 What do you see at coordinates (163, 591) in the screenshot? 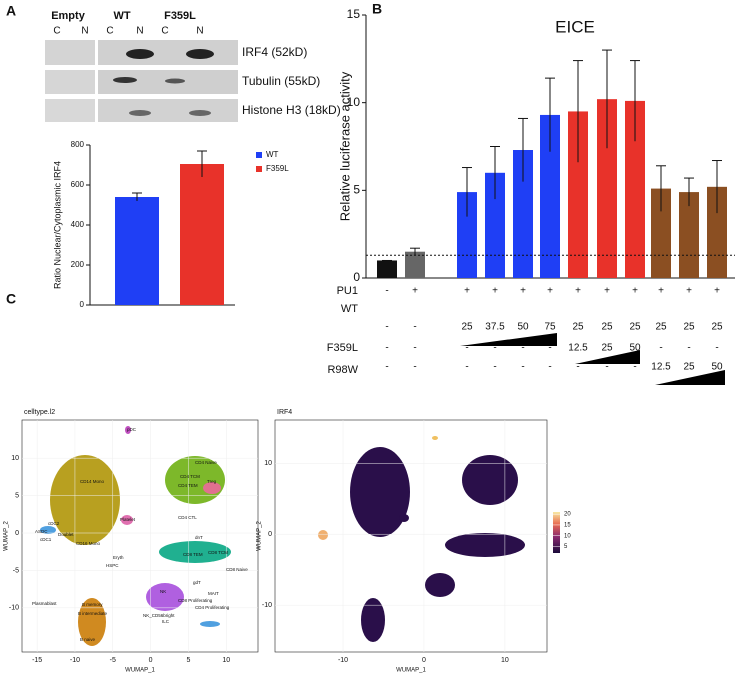
I see `cluster-label: NK` at bounding box center [163, 591].